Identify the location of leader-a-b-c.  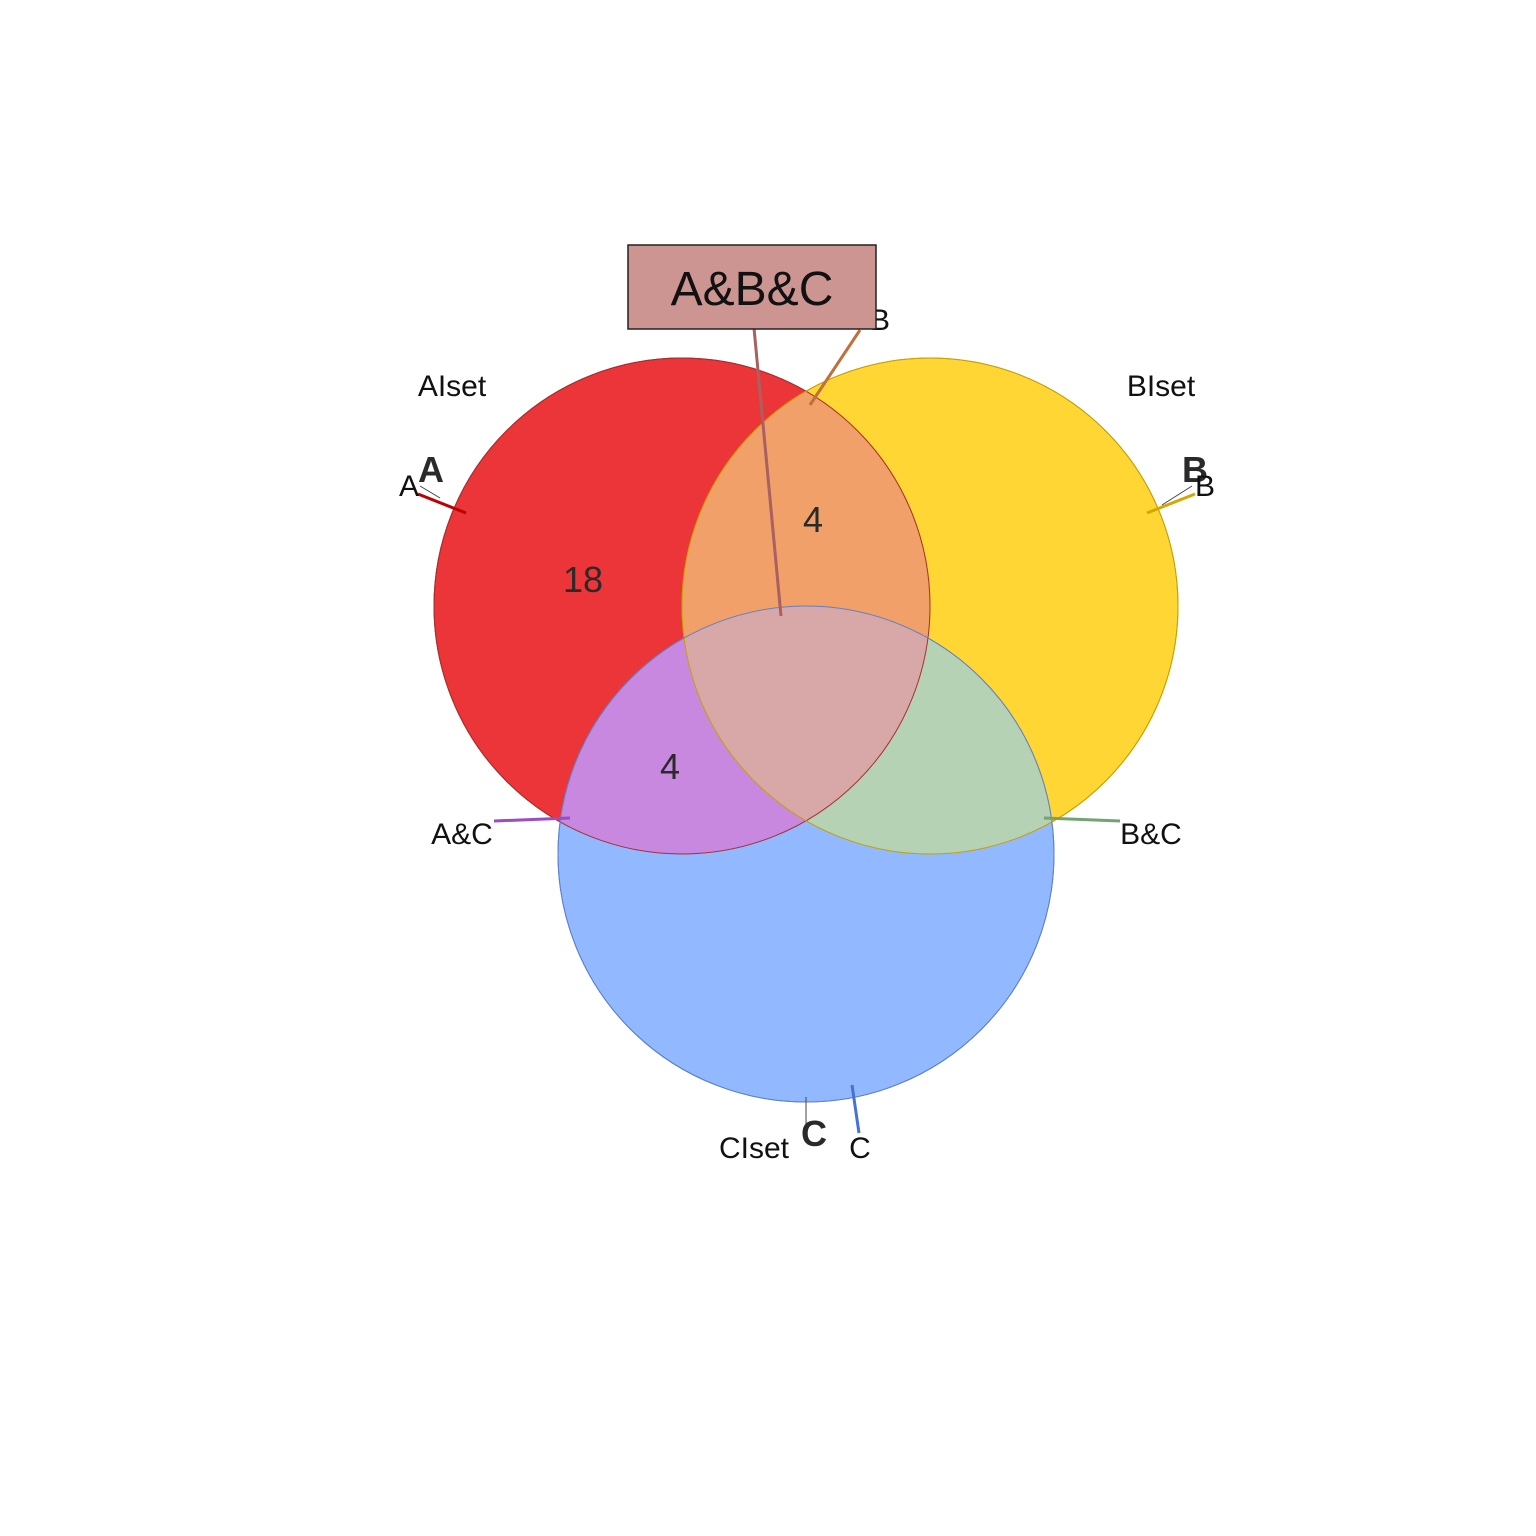
(767, 472).